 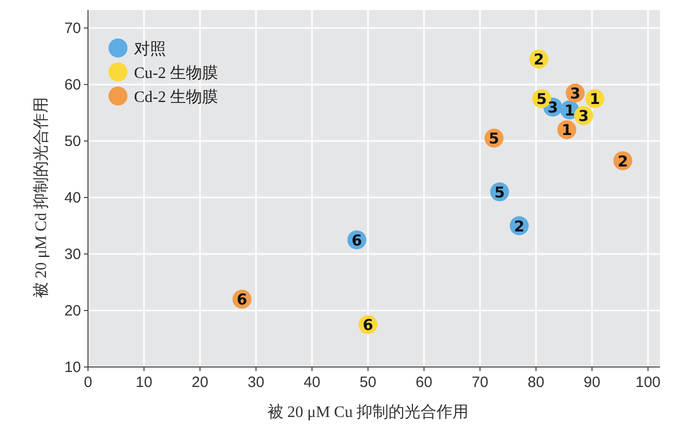 What do you see at coordinates (480, 382) in the screenshot?
I see `x-tick-label: 70` at bounding box center [480, 382].